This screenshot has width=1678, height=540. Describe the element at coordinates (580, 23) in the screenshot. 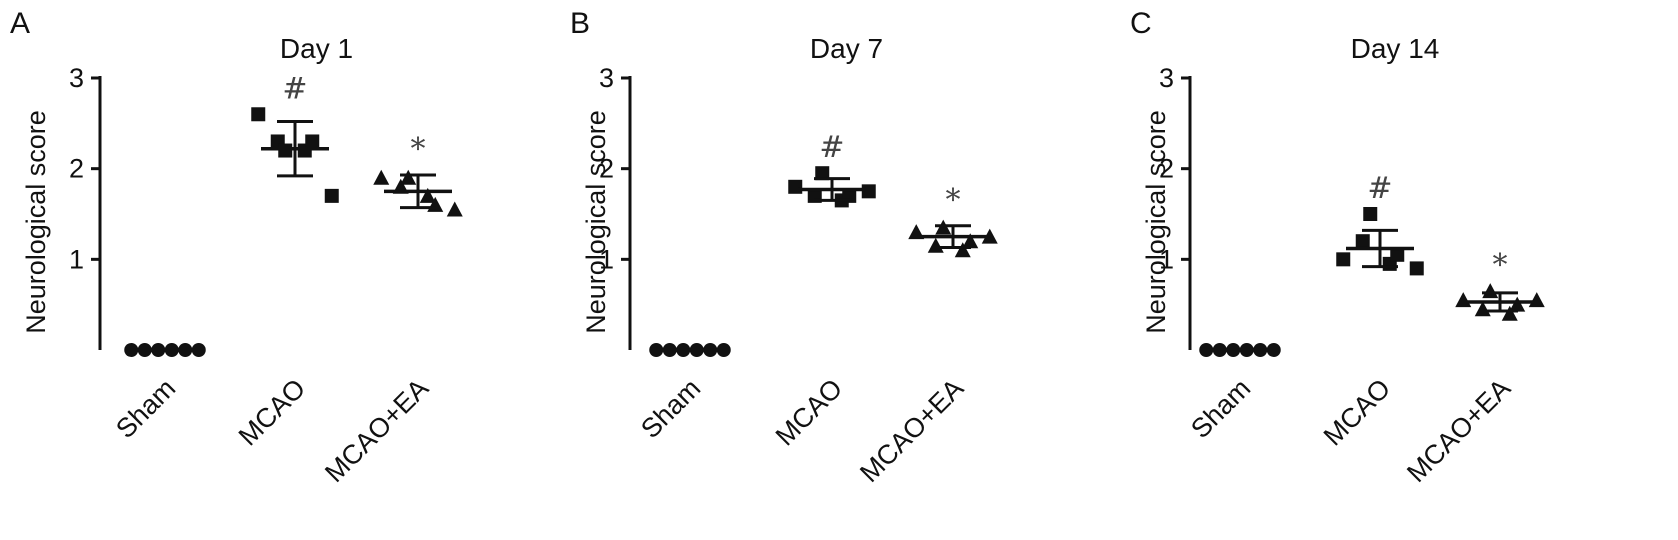

I see `panel-label: B` at that location.